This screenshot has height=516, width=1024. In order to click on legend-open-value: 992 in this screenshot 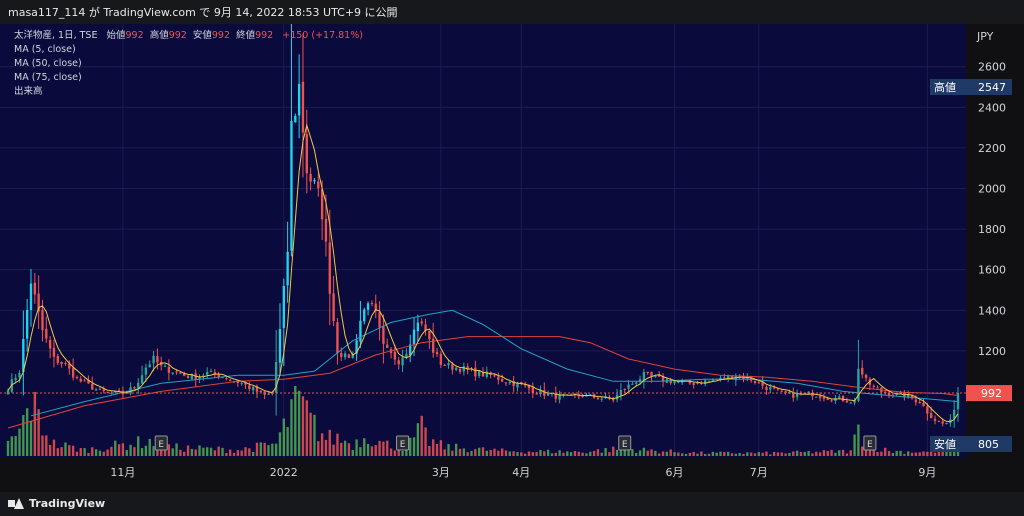, I will do `click(135, 35)`.